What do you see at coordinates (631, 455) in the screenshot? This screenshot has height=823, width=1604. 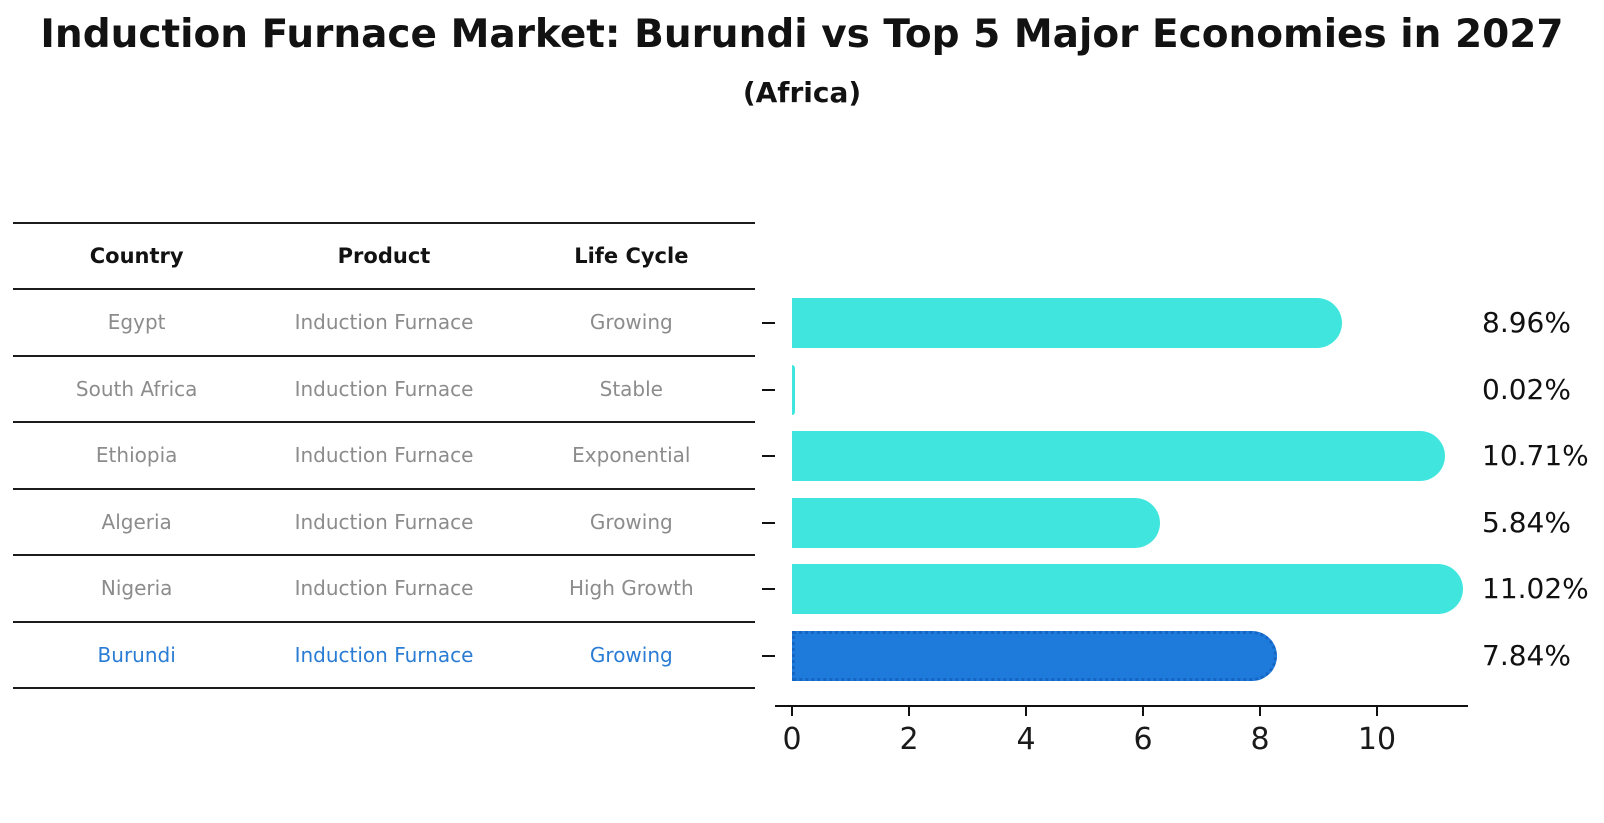 I see `cell-life-cycle: Exponential` at bounding box center [631, 455].